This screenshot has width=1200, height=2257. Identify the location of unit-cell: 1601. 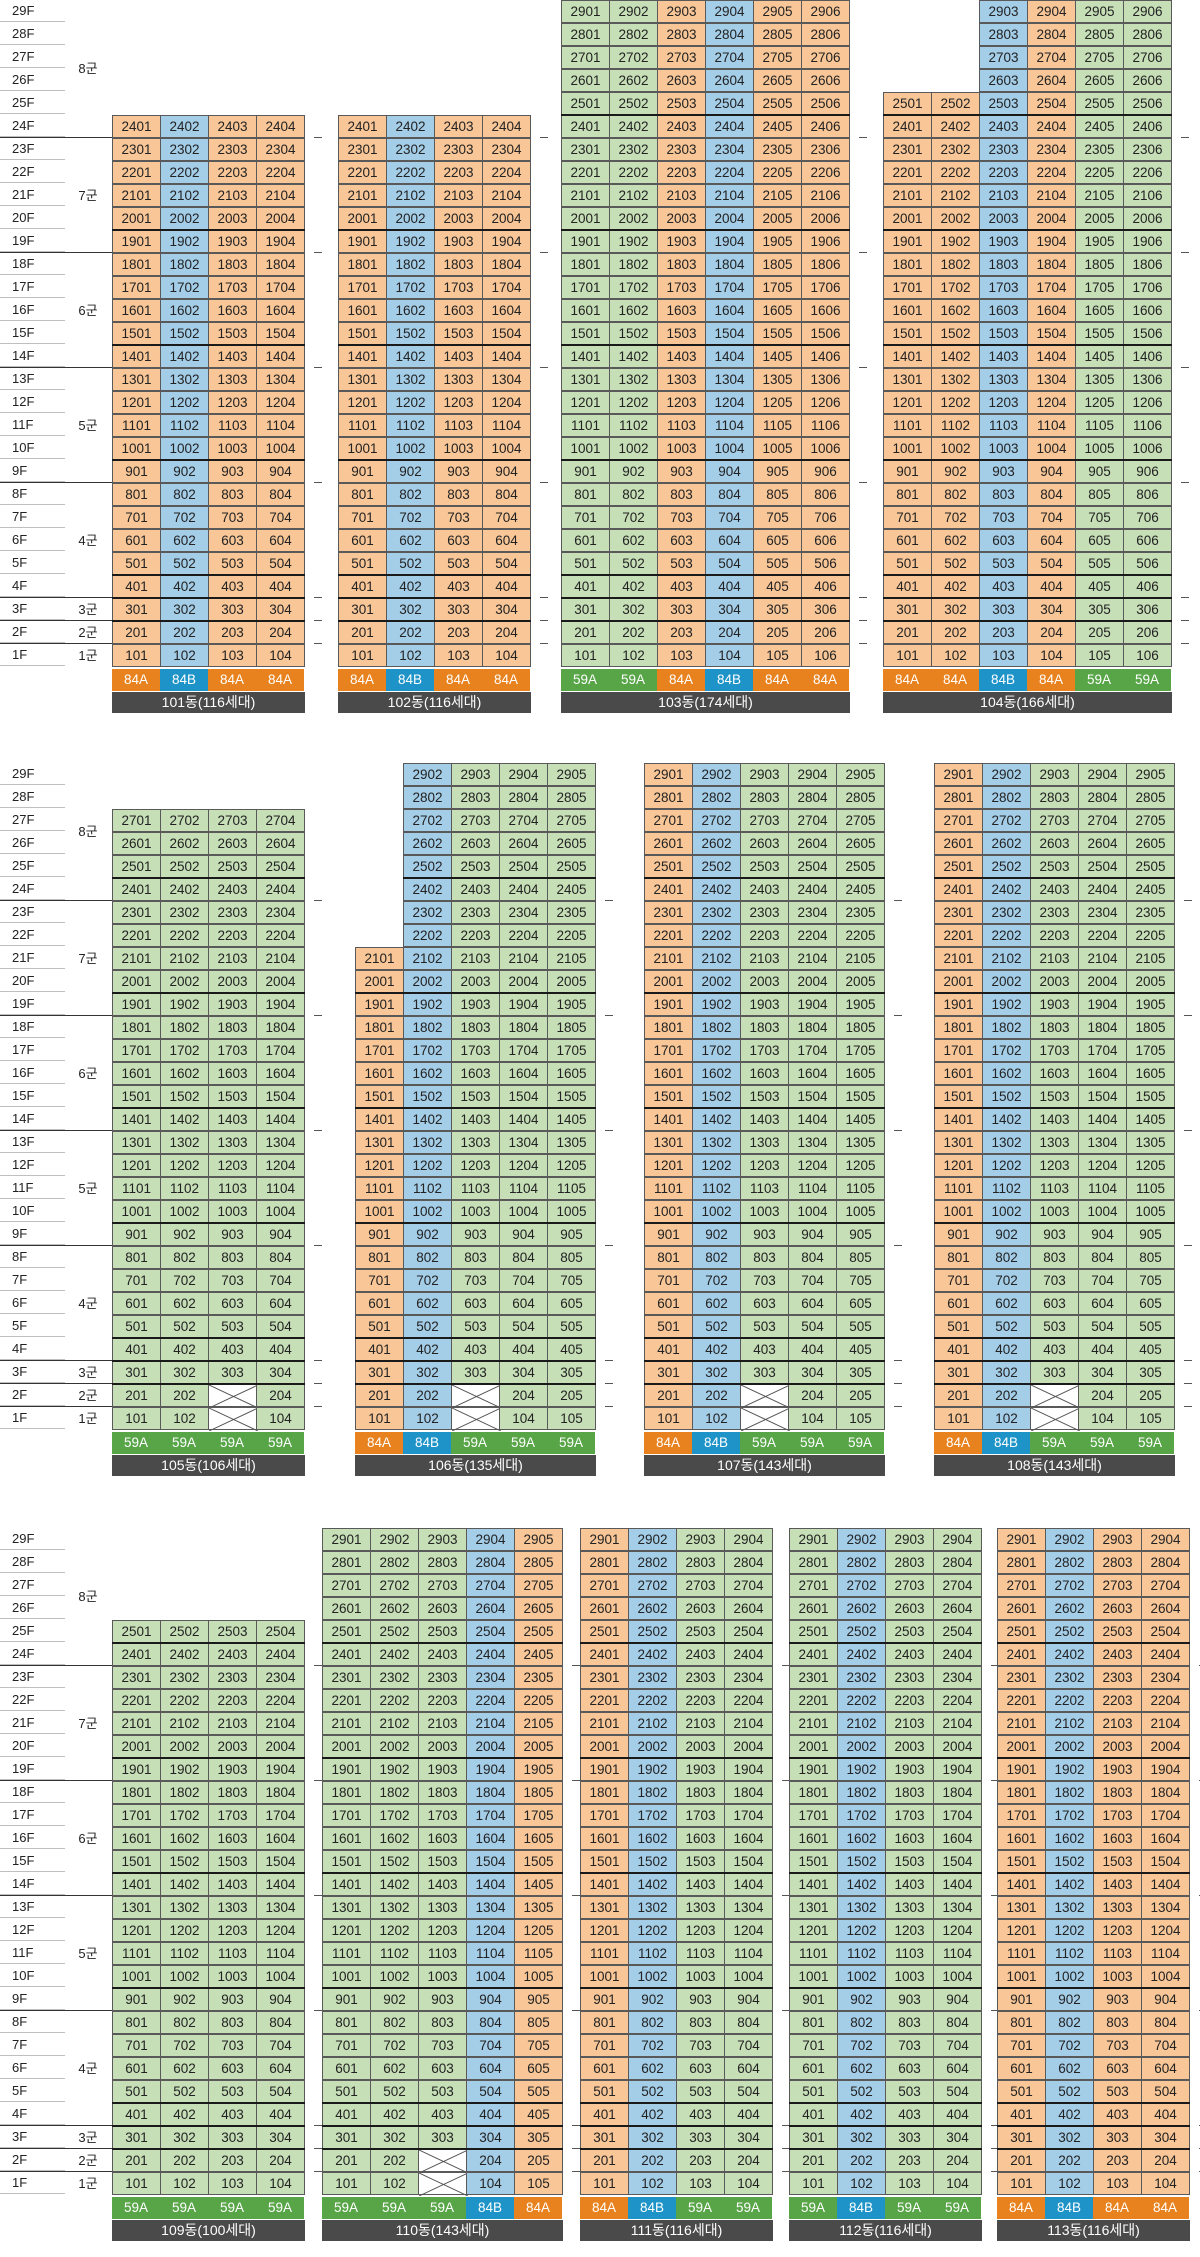
(958, 1073).